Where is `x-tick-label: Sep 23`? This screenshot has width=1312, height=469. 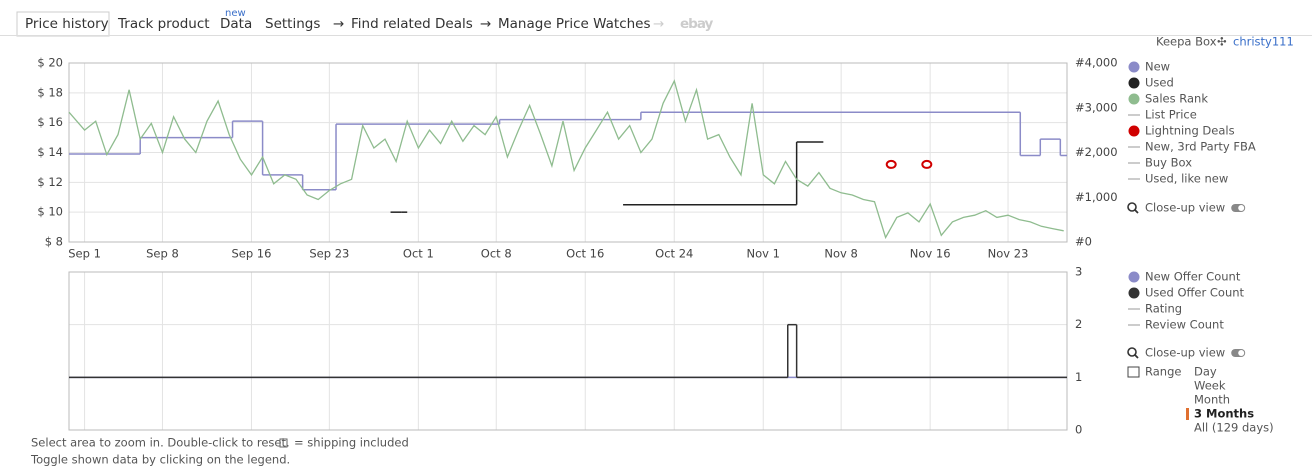 x-tick-label: Sep 23 is located at coordinates (329, 254).